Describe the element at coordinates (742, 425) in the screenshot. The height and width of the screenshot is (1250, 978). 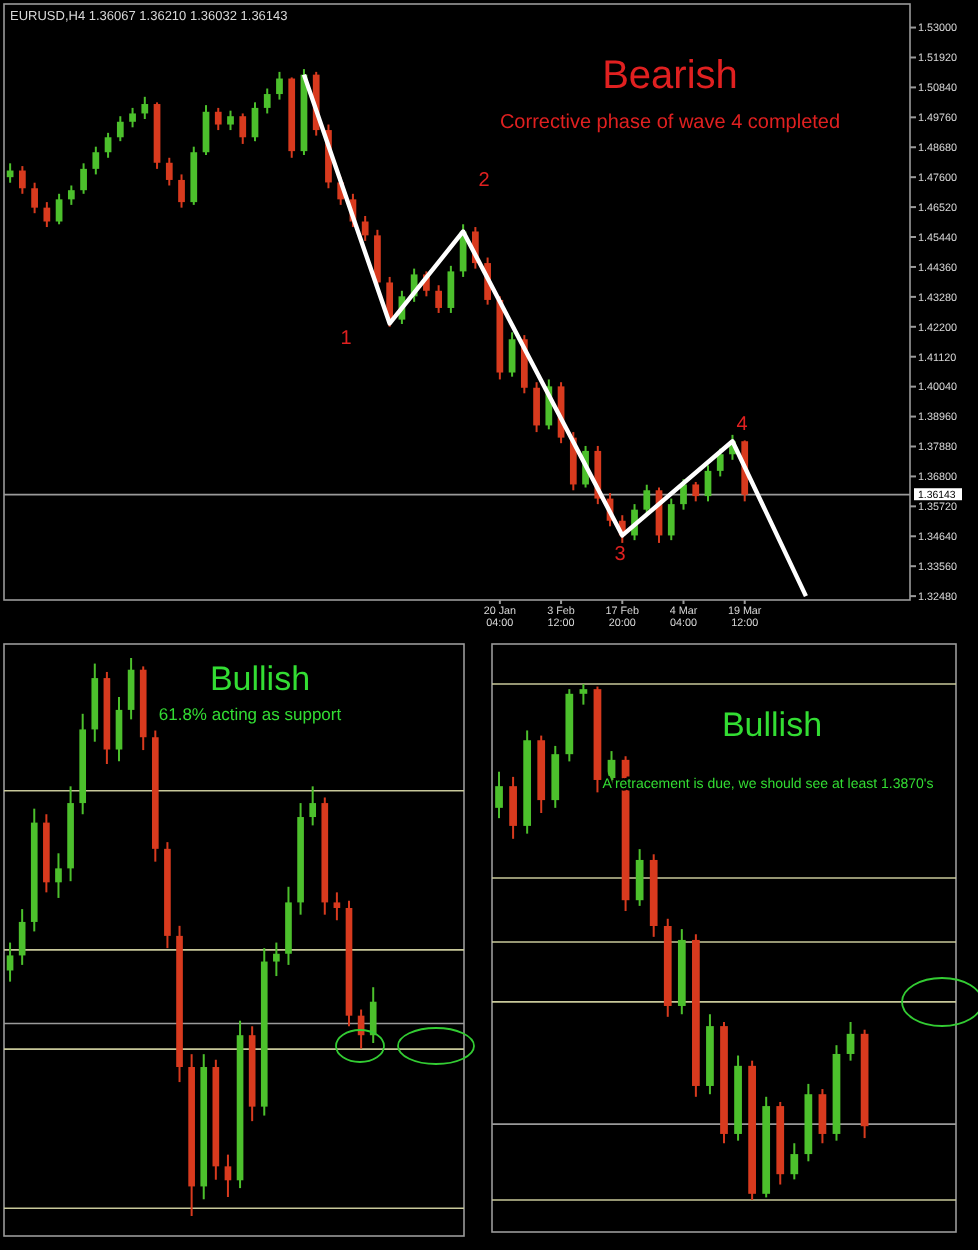
I see `annotation: 4` at that location.